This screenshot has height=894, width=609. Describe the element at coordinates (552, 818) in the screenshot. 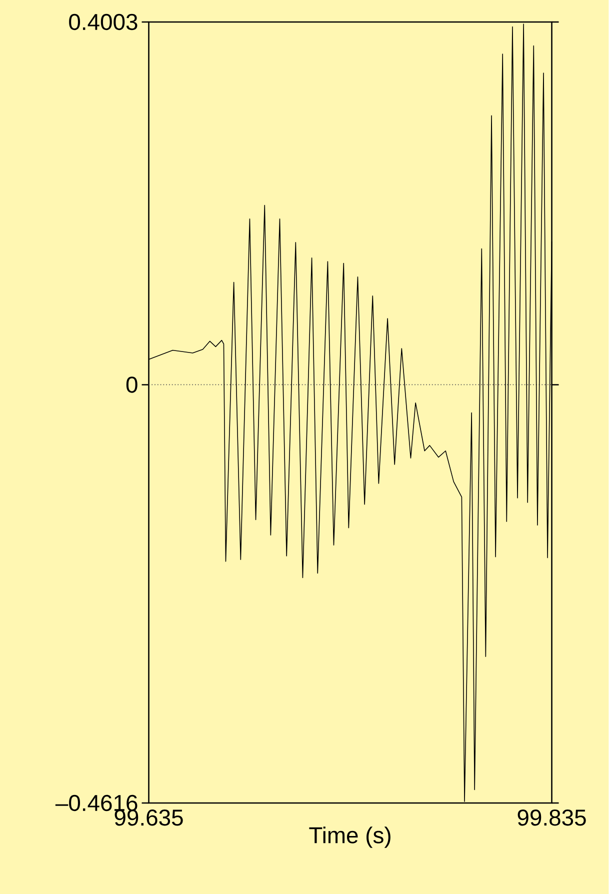

I see `x-tick-label: 99.835` at that location.